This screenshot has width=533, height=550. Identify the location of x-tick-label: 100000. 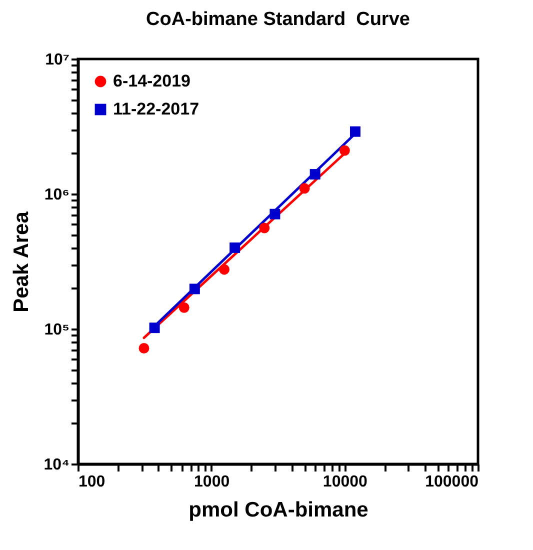
(452, 482).